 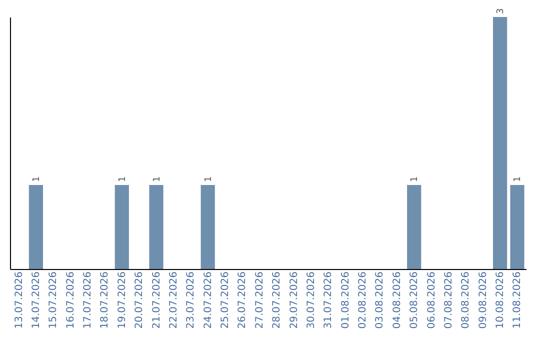 I want to click on x-tick-label: 07.08.2026, so click(x=448, y=300).